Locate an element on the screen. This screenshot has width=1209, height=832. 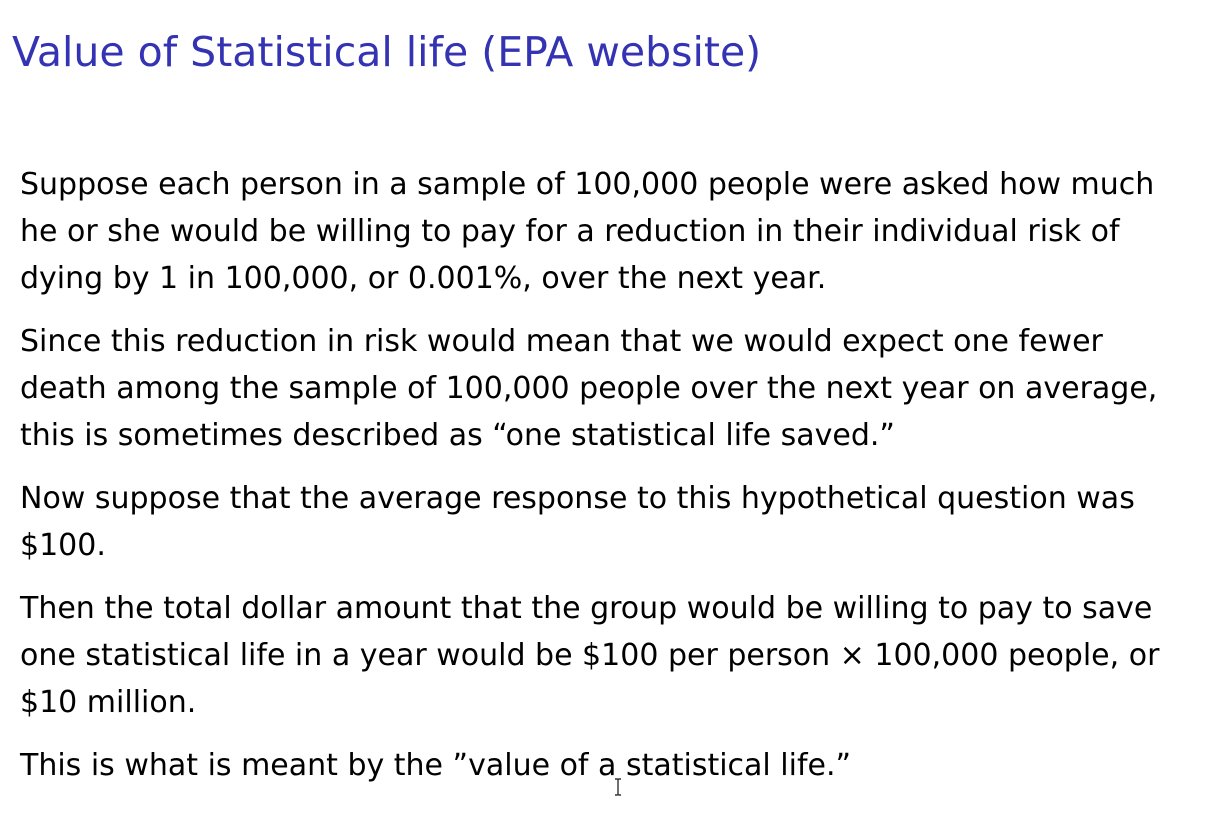
text-cursor-icon is located at coordinates (618, 787).